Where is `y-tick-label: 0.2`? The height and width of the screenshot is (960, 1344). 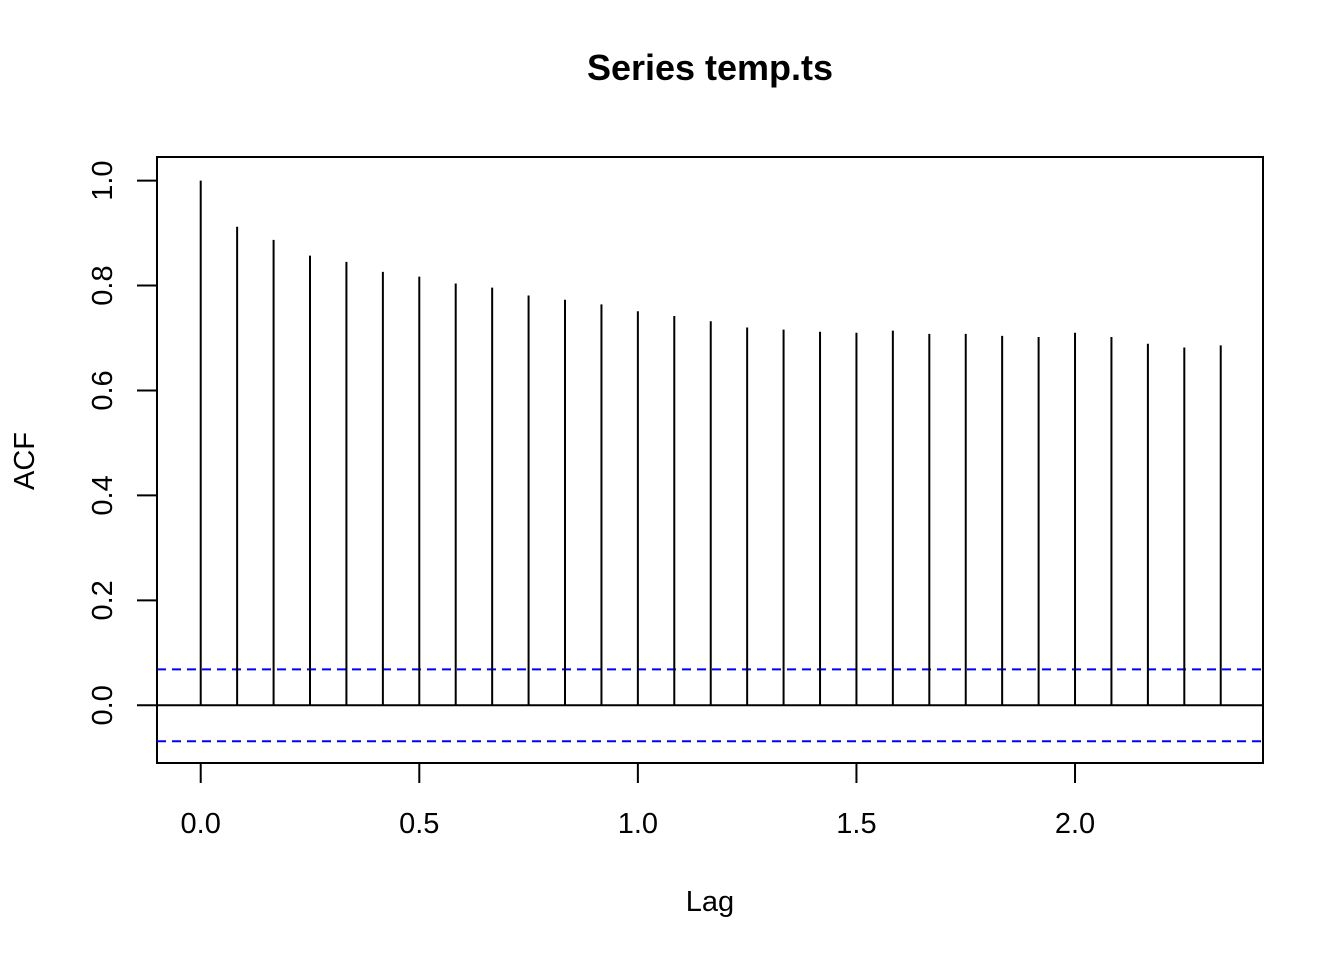
y-tick-label: 0.2 is located at coordinates (103, 600).